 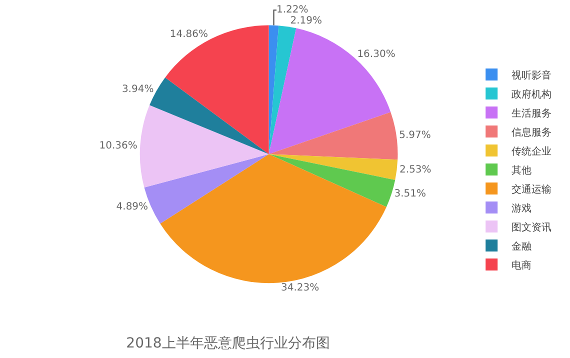 I want to click on text: 2018上半年恶意爬虫行业分布图, so click(x=228, y=343).